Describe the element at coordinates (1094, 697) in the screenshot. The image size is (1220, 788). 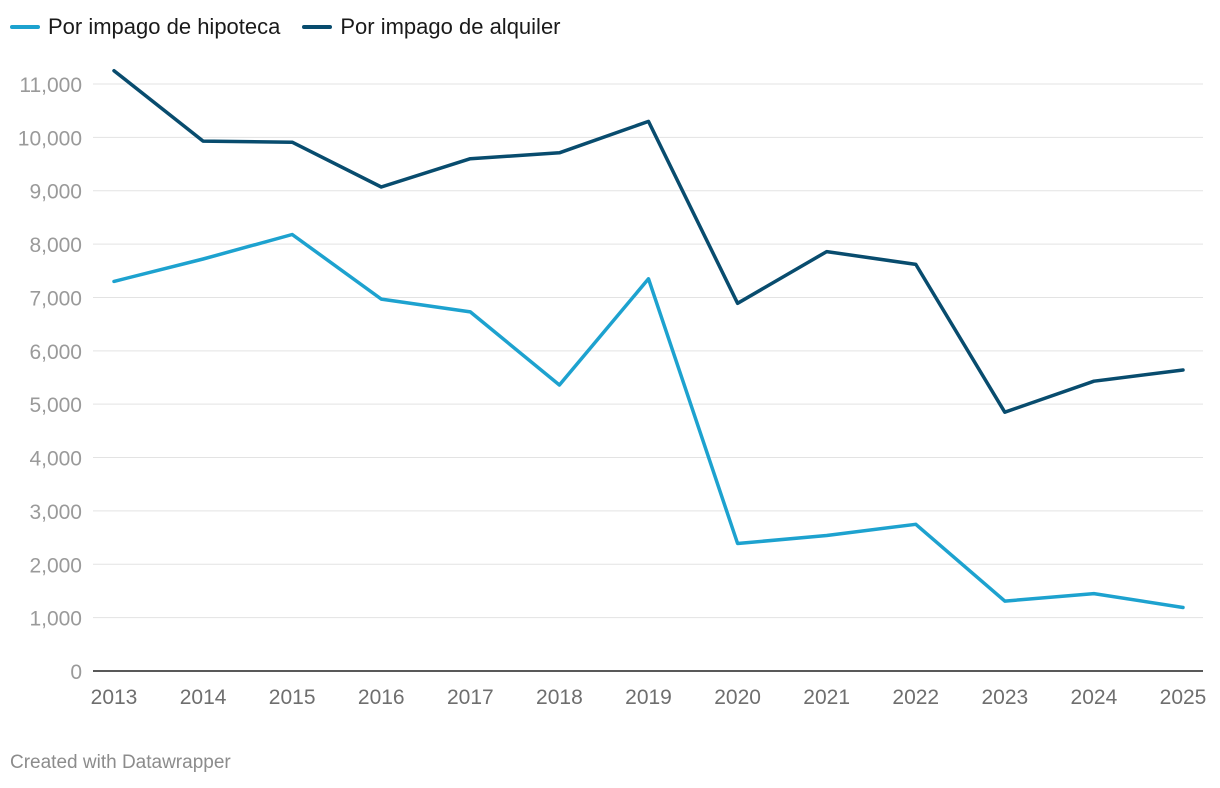
I see `x-tick-label: 2024` at that location.